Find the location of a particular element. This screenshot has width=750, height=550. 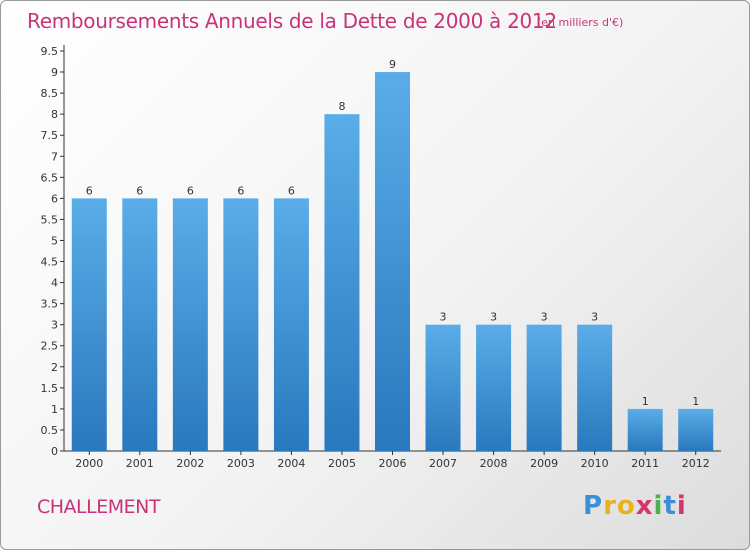

x-tick-label: 2001 is located at coordinates (140, 463).